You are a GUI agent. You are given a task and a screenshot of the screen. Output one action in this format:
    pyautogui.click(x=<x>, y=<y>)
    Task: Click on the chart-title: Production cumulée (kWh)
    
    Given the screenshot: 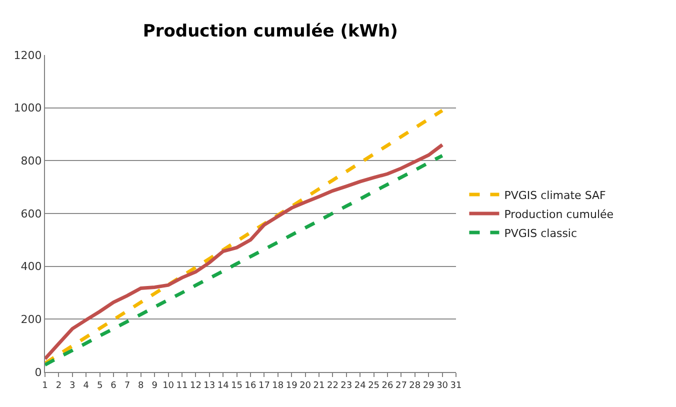 What is the action you would take?
    pyautogui.click(x=270, y=31)
    